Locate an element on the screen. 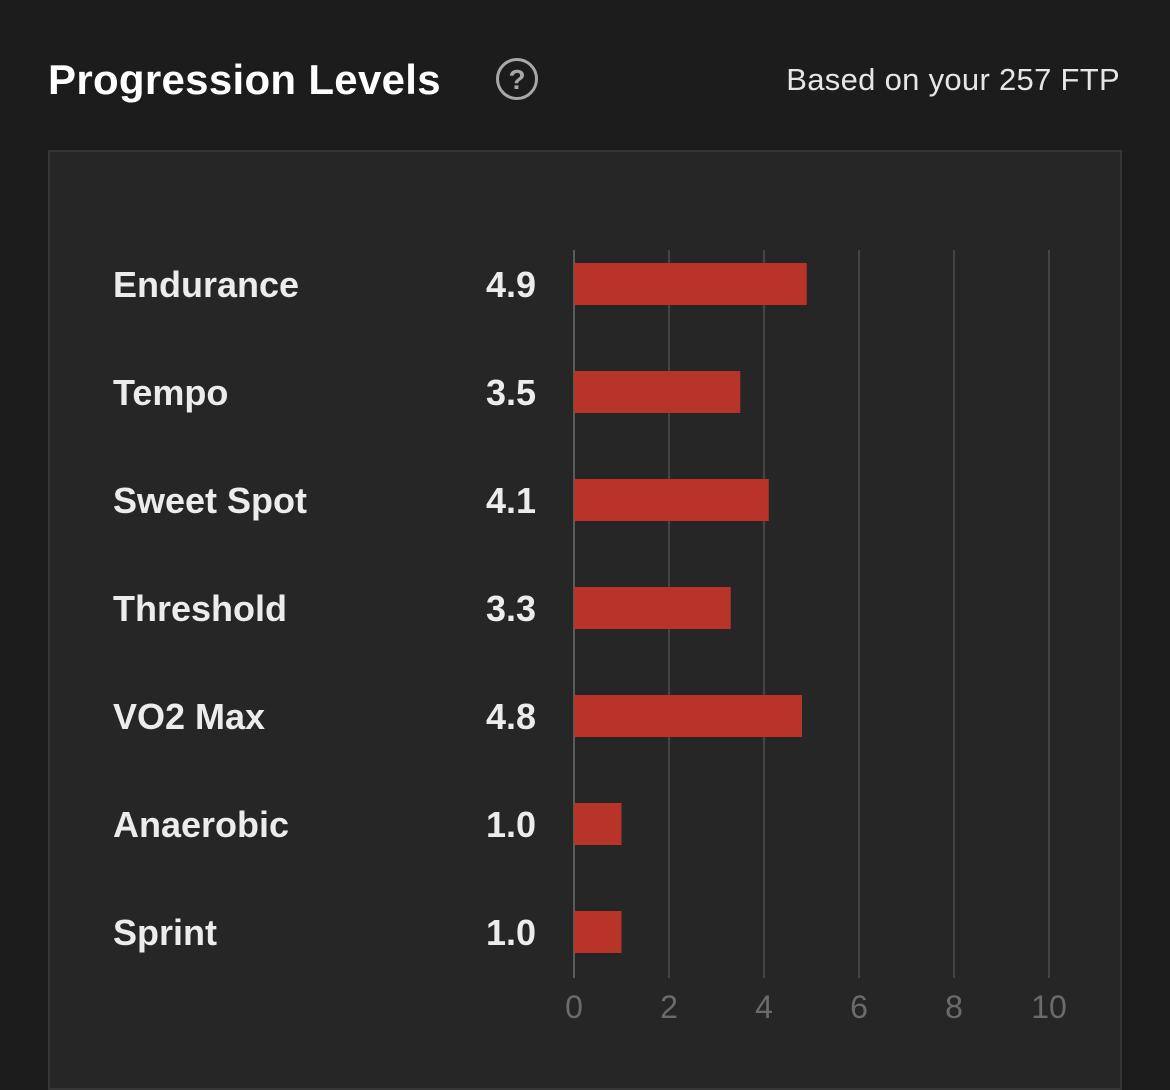  x-tick-label: 10 is located at coordinates (1049, 1007).